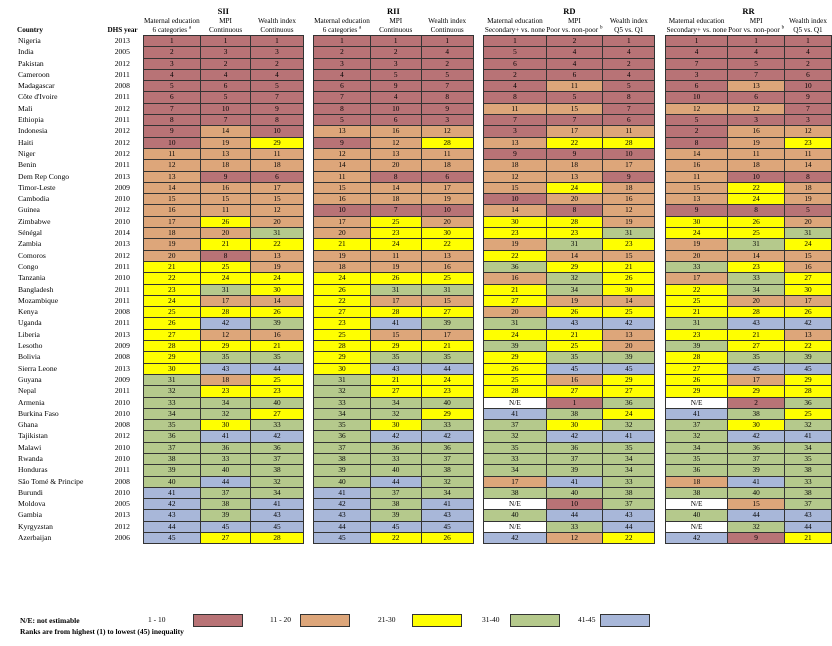  Describe the element at coordinates (172, 289) in the screenshot. I see `rank-cell: 23` at that location.